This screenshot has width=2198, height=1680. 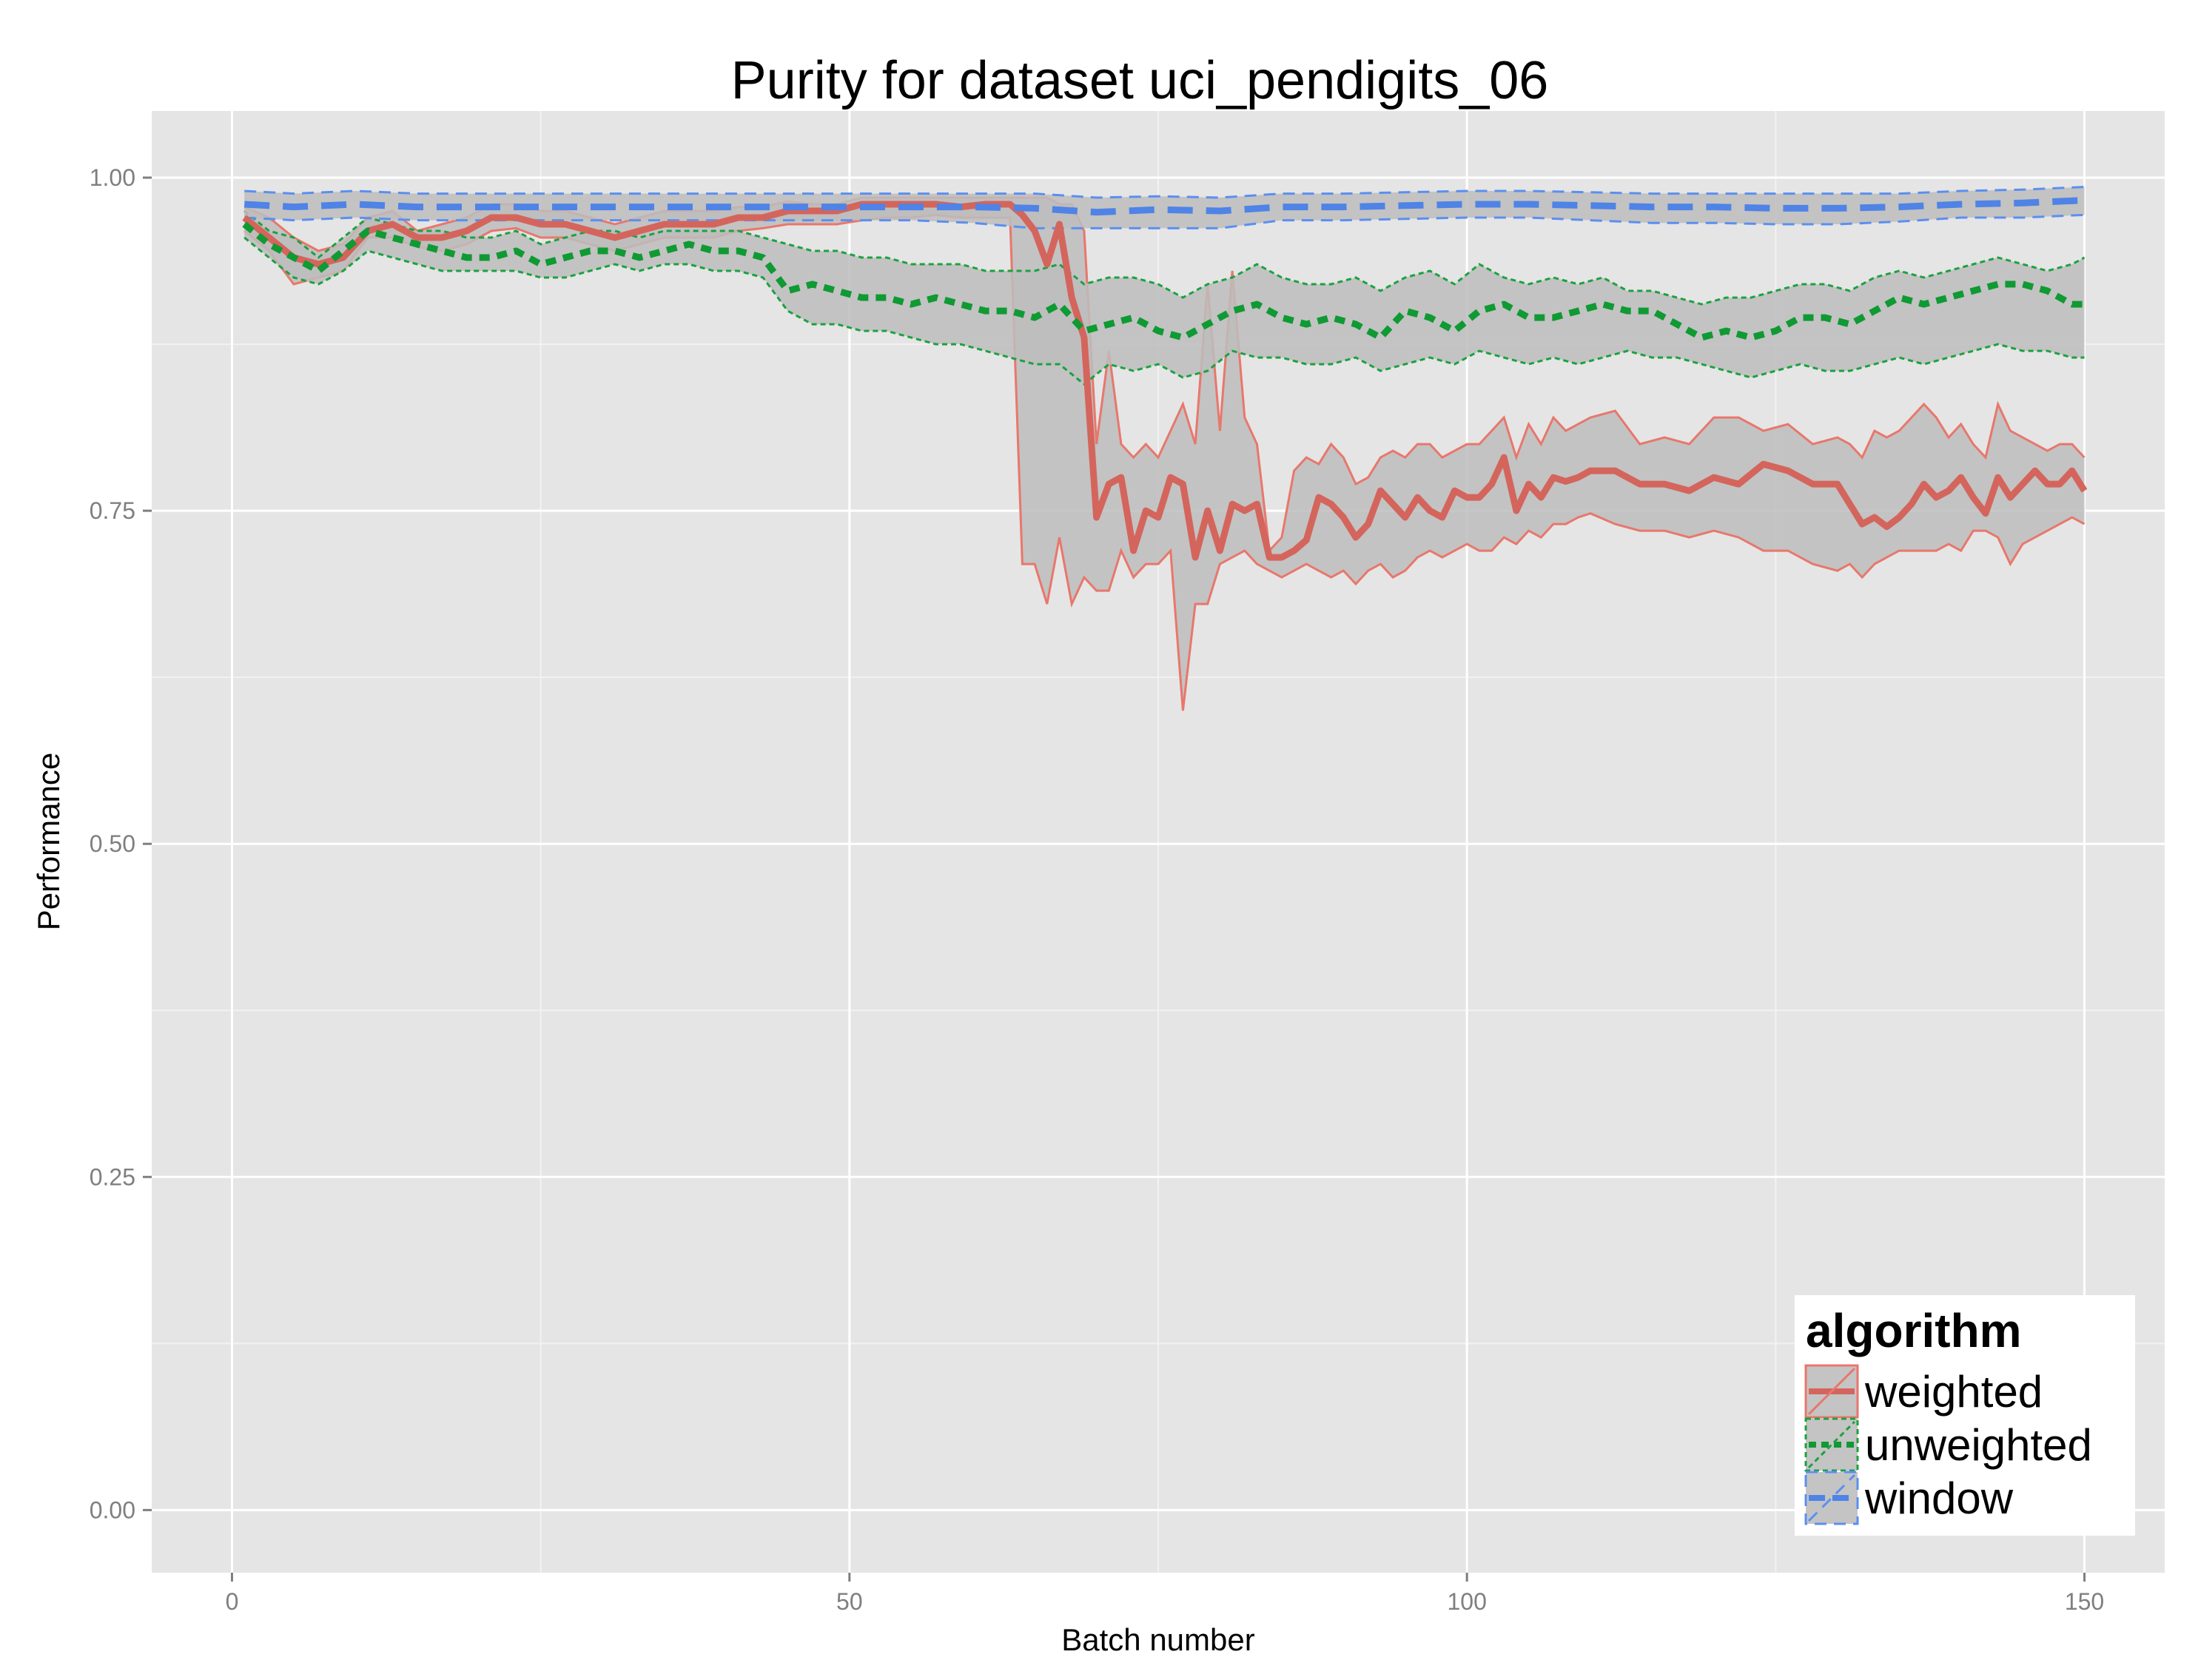 I want to click on x-tick-label: 50, so click(x=850, y=1601).